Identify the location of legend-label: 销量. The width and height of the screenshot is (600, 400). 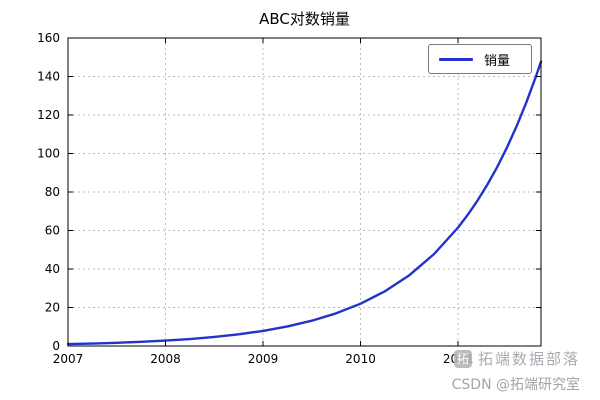
(497, 61).